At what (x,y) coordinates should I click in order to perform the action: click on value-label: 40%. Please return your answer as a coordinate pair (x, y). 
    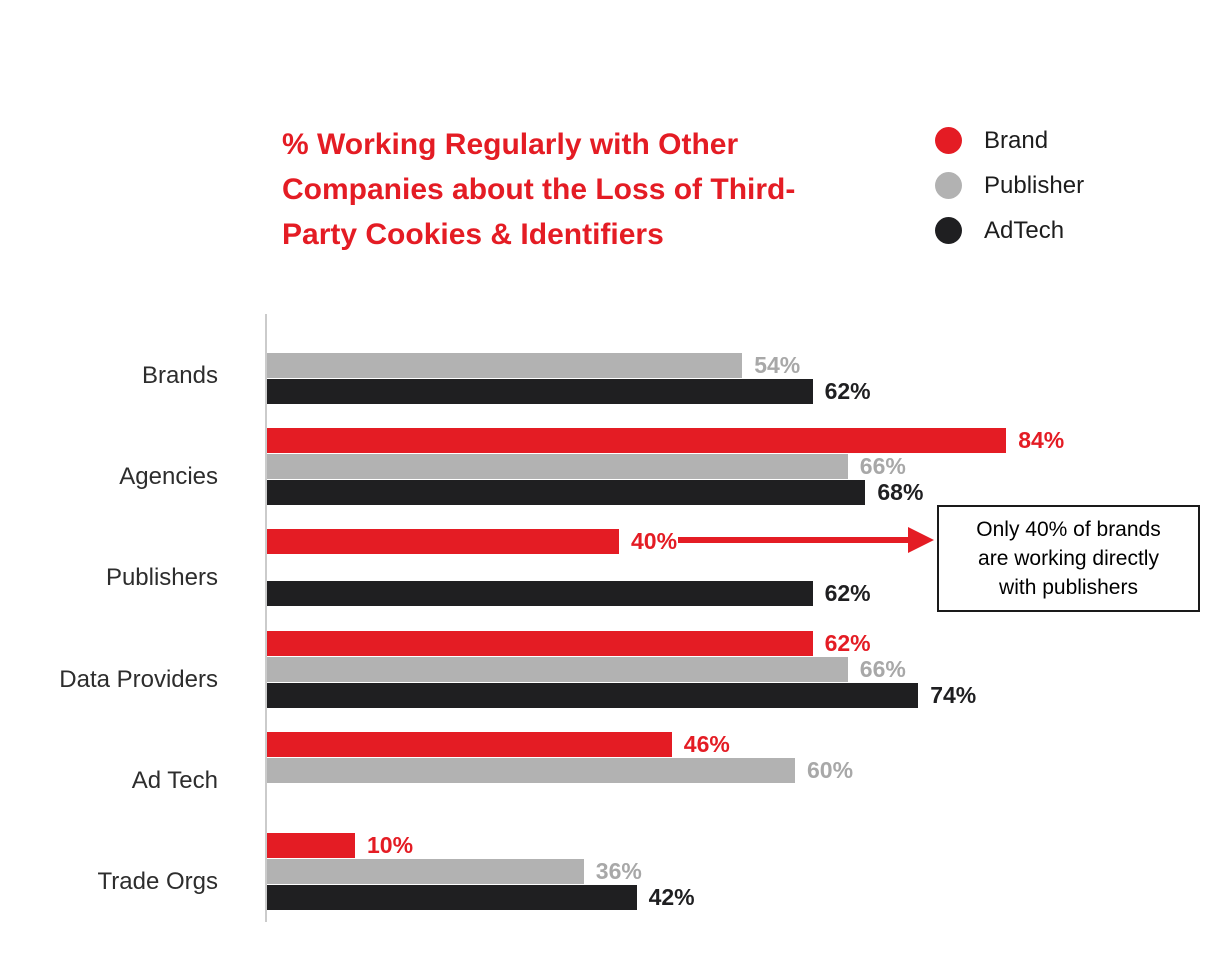
    Looking at the image, I should click on (654, 540).